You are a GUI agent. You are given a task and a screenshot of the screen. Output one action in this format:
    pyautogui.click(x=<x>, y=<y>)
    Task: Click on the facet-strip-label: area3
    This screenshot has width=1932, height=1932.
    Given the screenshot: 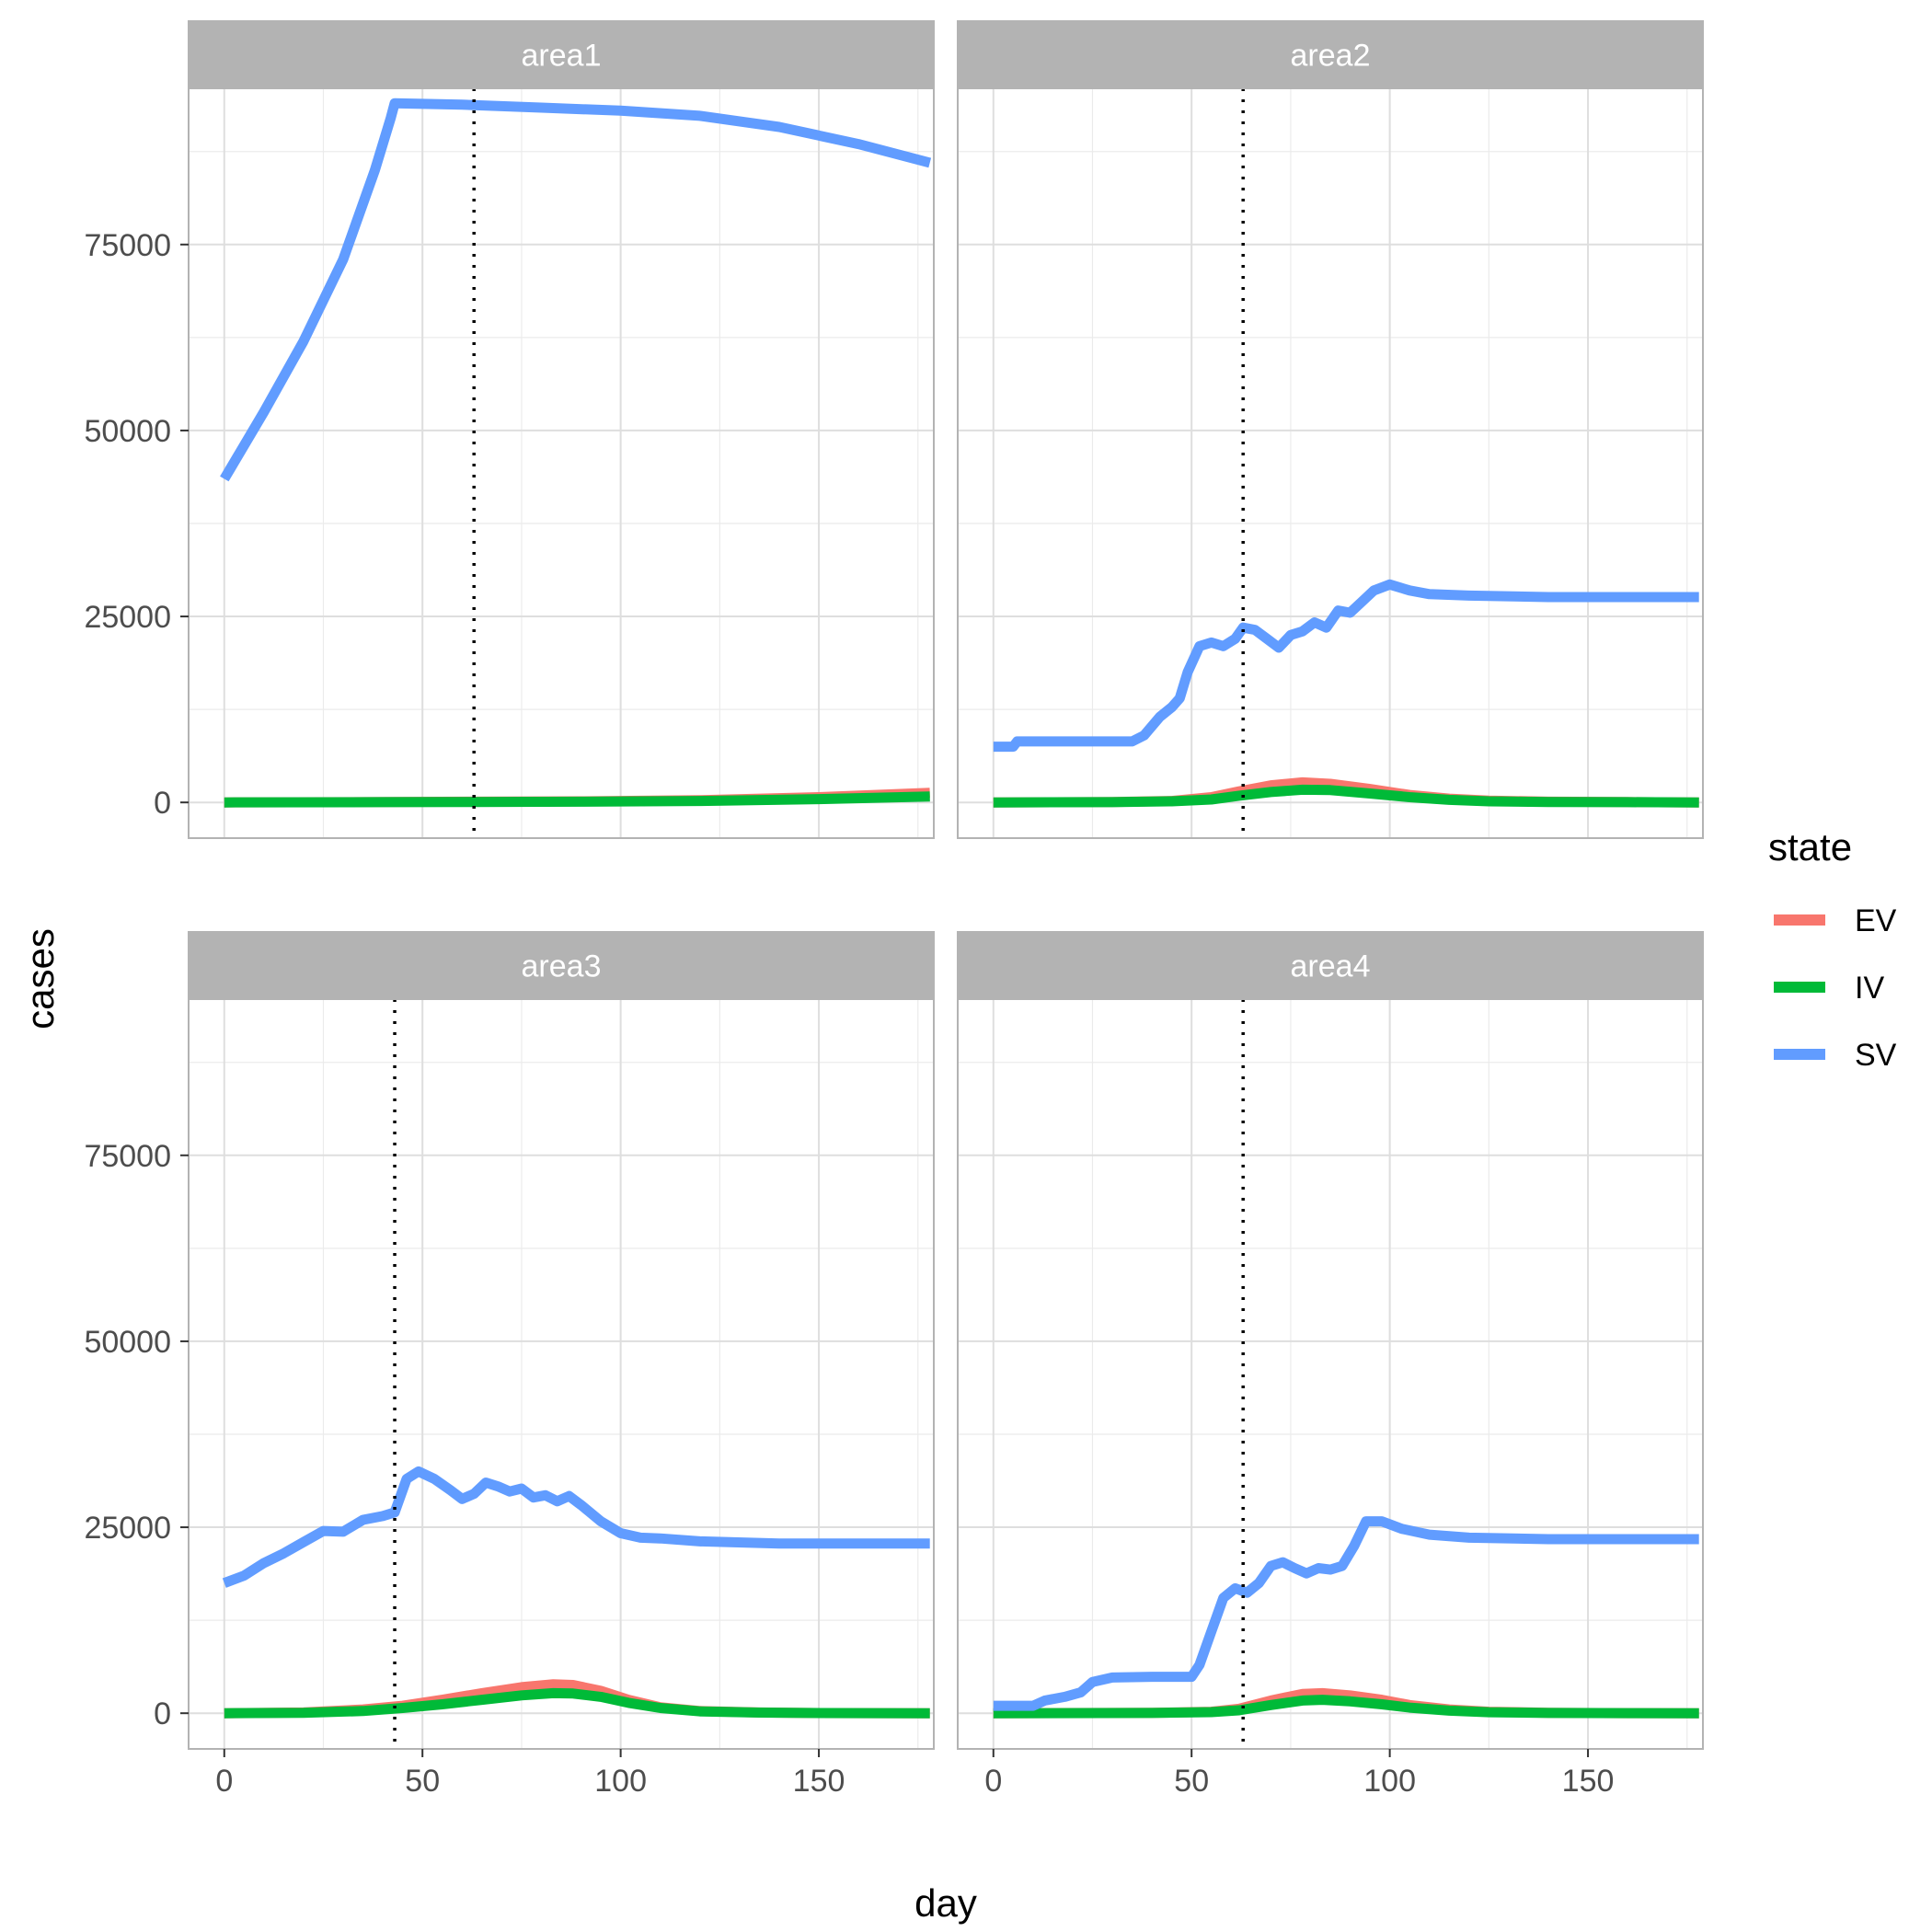 What is the action you would take?
    pyautogui.click(x=562, y=966)
    